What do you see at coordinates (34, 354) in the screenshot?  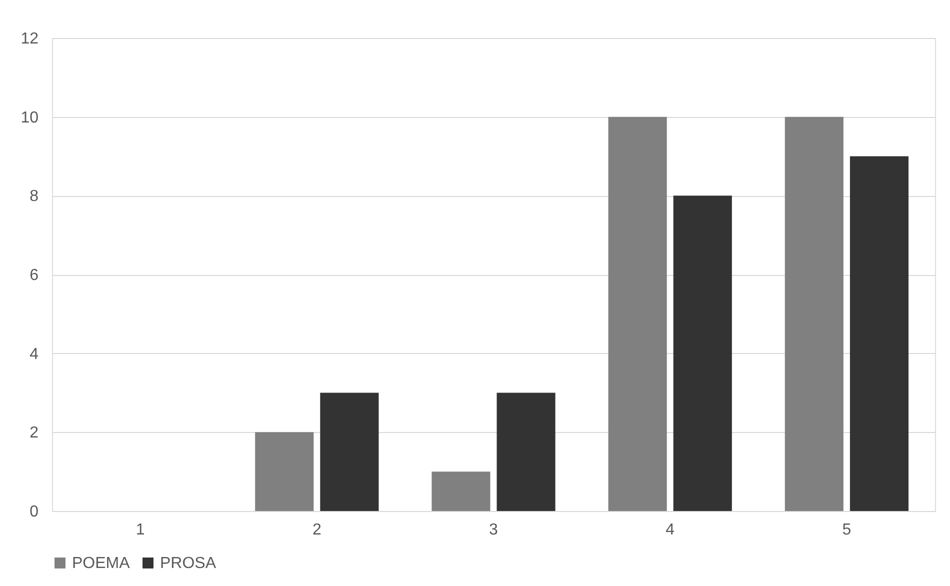 I see `y-tick-label: 4` at bounding box center [34, 354].